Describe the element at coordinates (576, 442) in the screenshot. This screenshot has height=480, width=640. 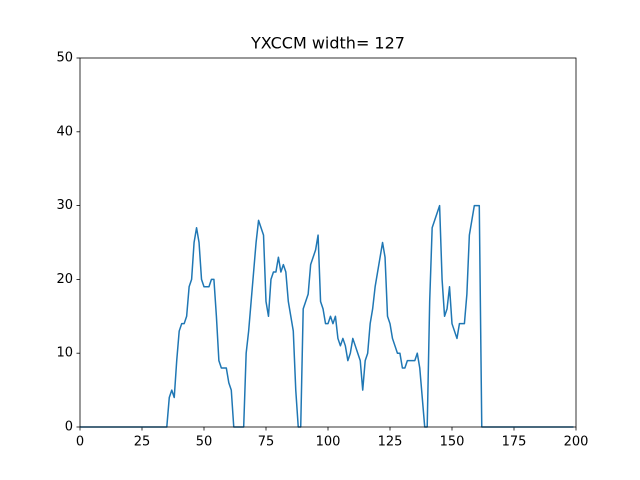
I see `x-tick-label: 200` at that location.